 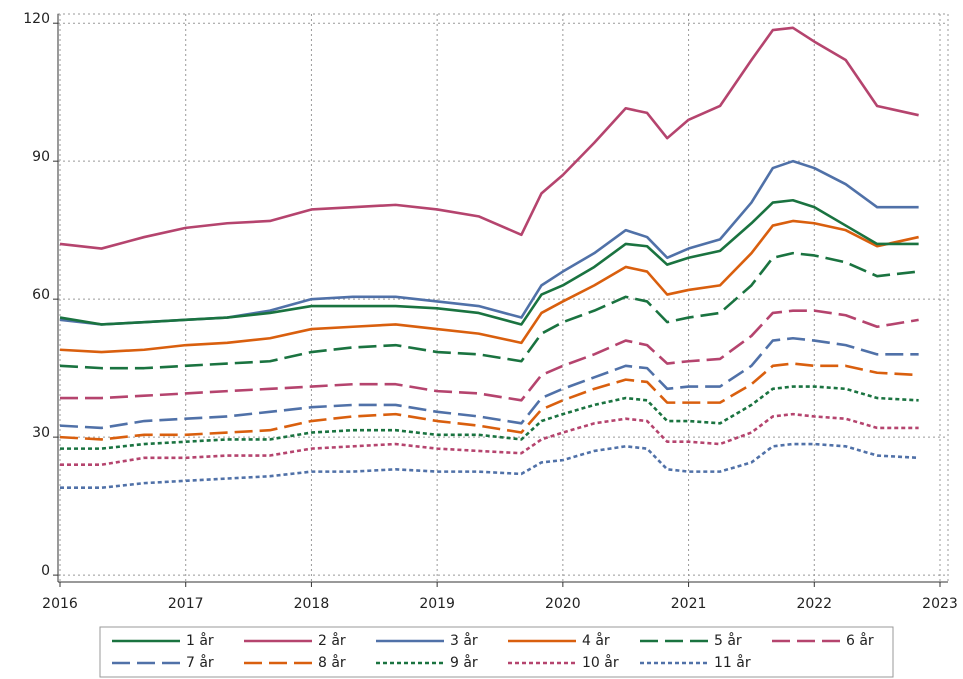 What do you see at coordinates (332, 640) in the screenshot?
I see `legend-label: 2 år` at bounding box center [332, 640].